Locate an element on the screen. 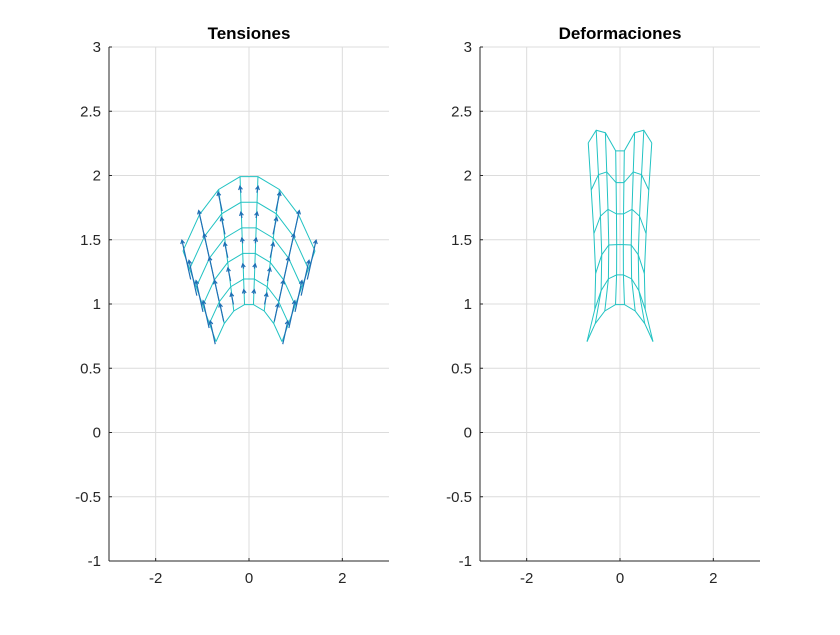 This screenshot has width=840, height=635. quiver is located at coordinates (249, 265).